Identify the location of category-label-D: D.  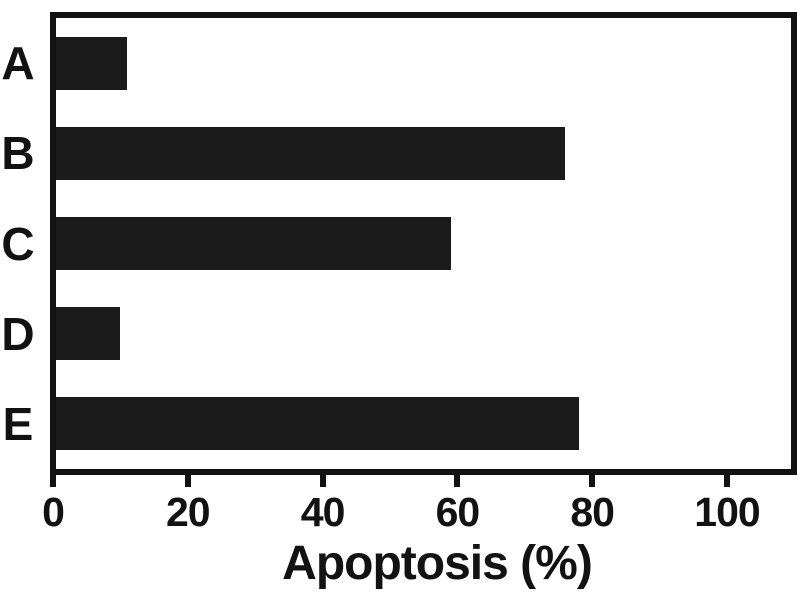
(18, 333).